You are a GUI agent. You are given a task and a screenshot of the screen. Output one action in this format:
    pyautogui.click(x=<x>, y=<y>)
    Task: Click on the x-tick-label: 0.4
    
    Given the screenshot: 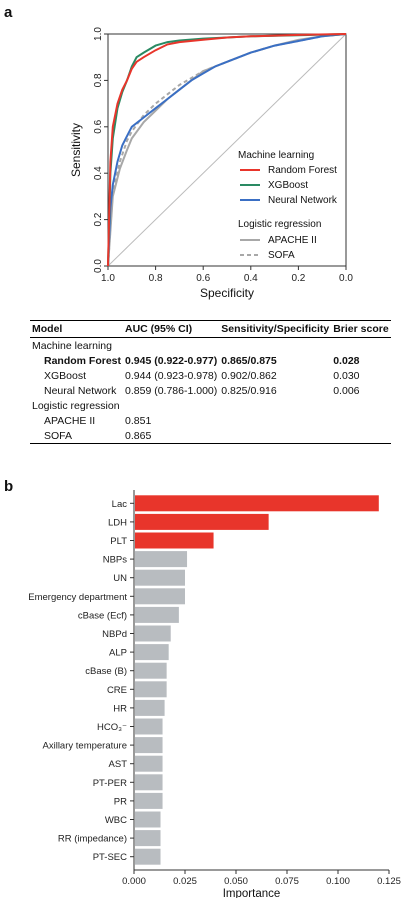 What is the action you would take?
    pyautogui.click(x=251, y=278)
    